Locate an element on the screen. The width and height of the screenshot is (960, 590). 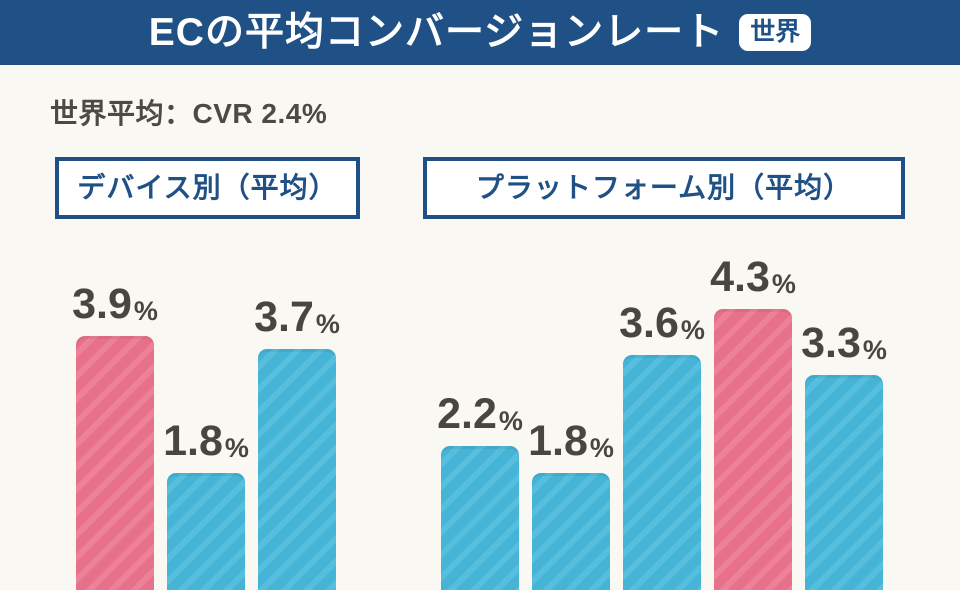
section-title-device: デバイス別（平均） is located at coordinates (207, 188).